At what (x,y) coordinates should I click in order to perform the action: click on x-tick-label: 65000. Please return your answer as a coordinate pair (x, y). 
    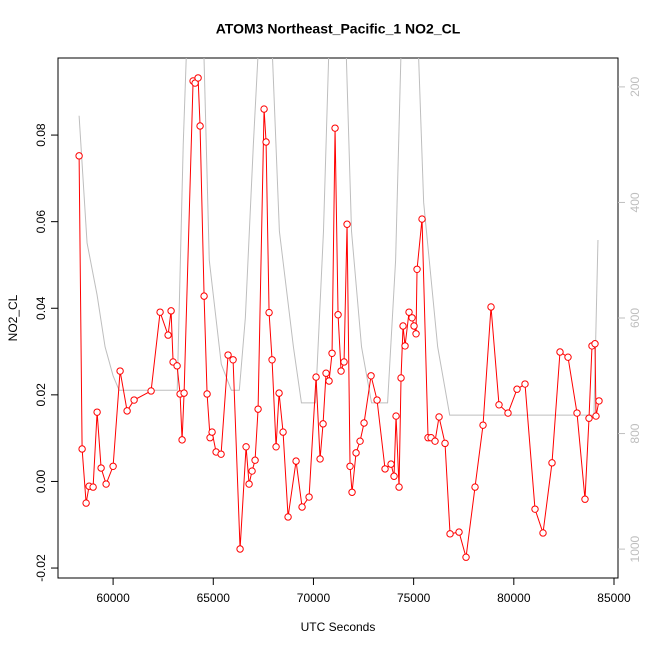
    Looking at the image, I should click on (214, 598).